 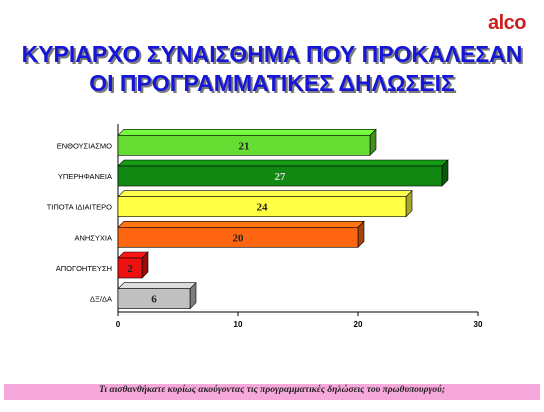 I want to click on bar-value-label: 27, so click(x=281, y=177).